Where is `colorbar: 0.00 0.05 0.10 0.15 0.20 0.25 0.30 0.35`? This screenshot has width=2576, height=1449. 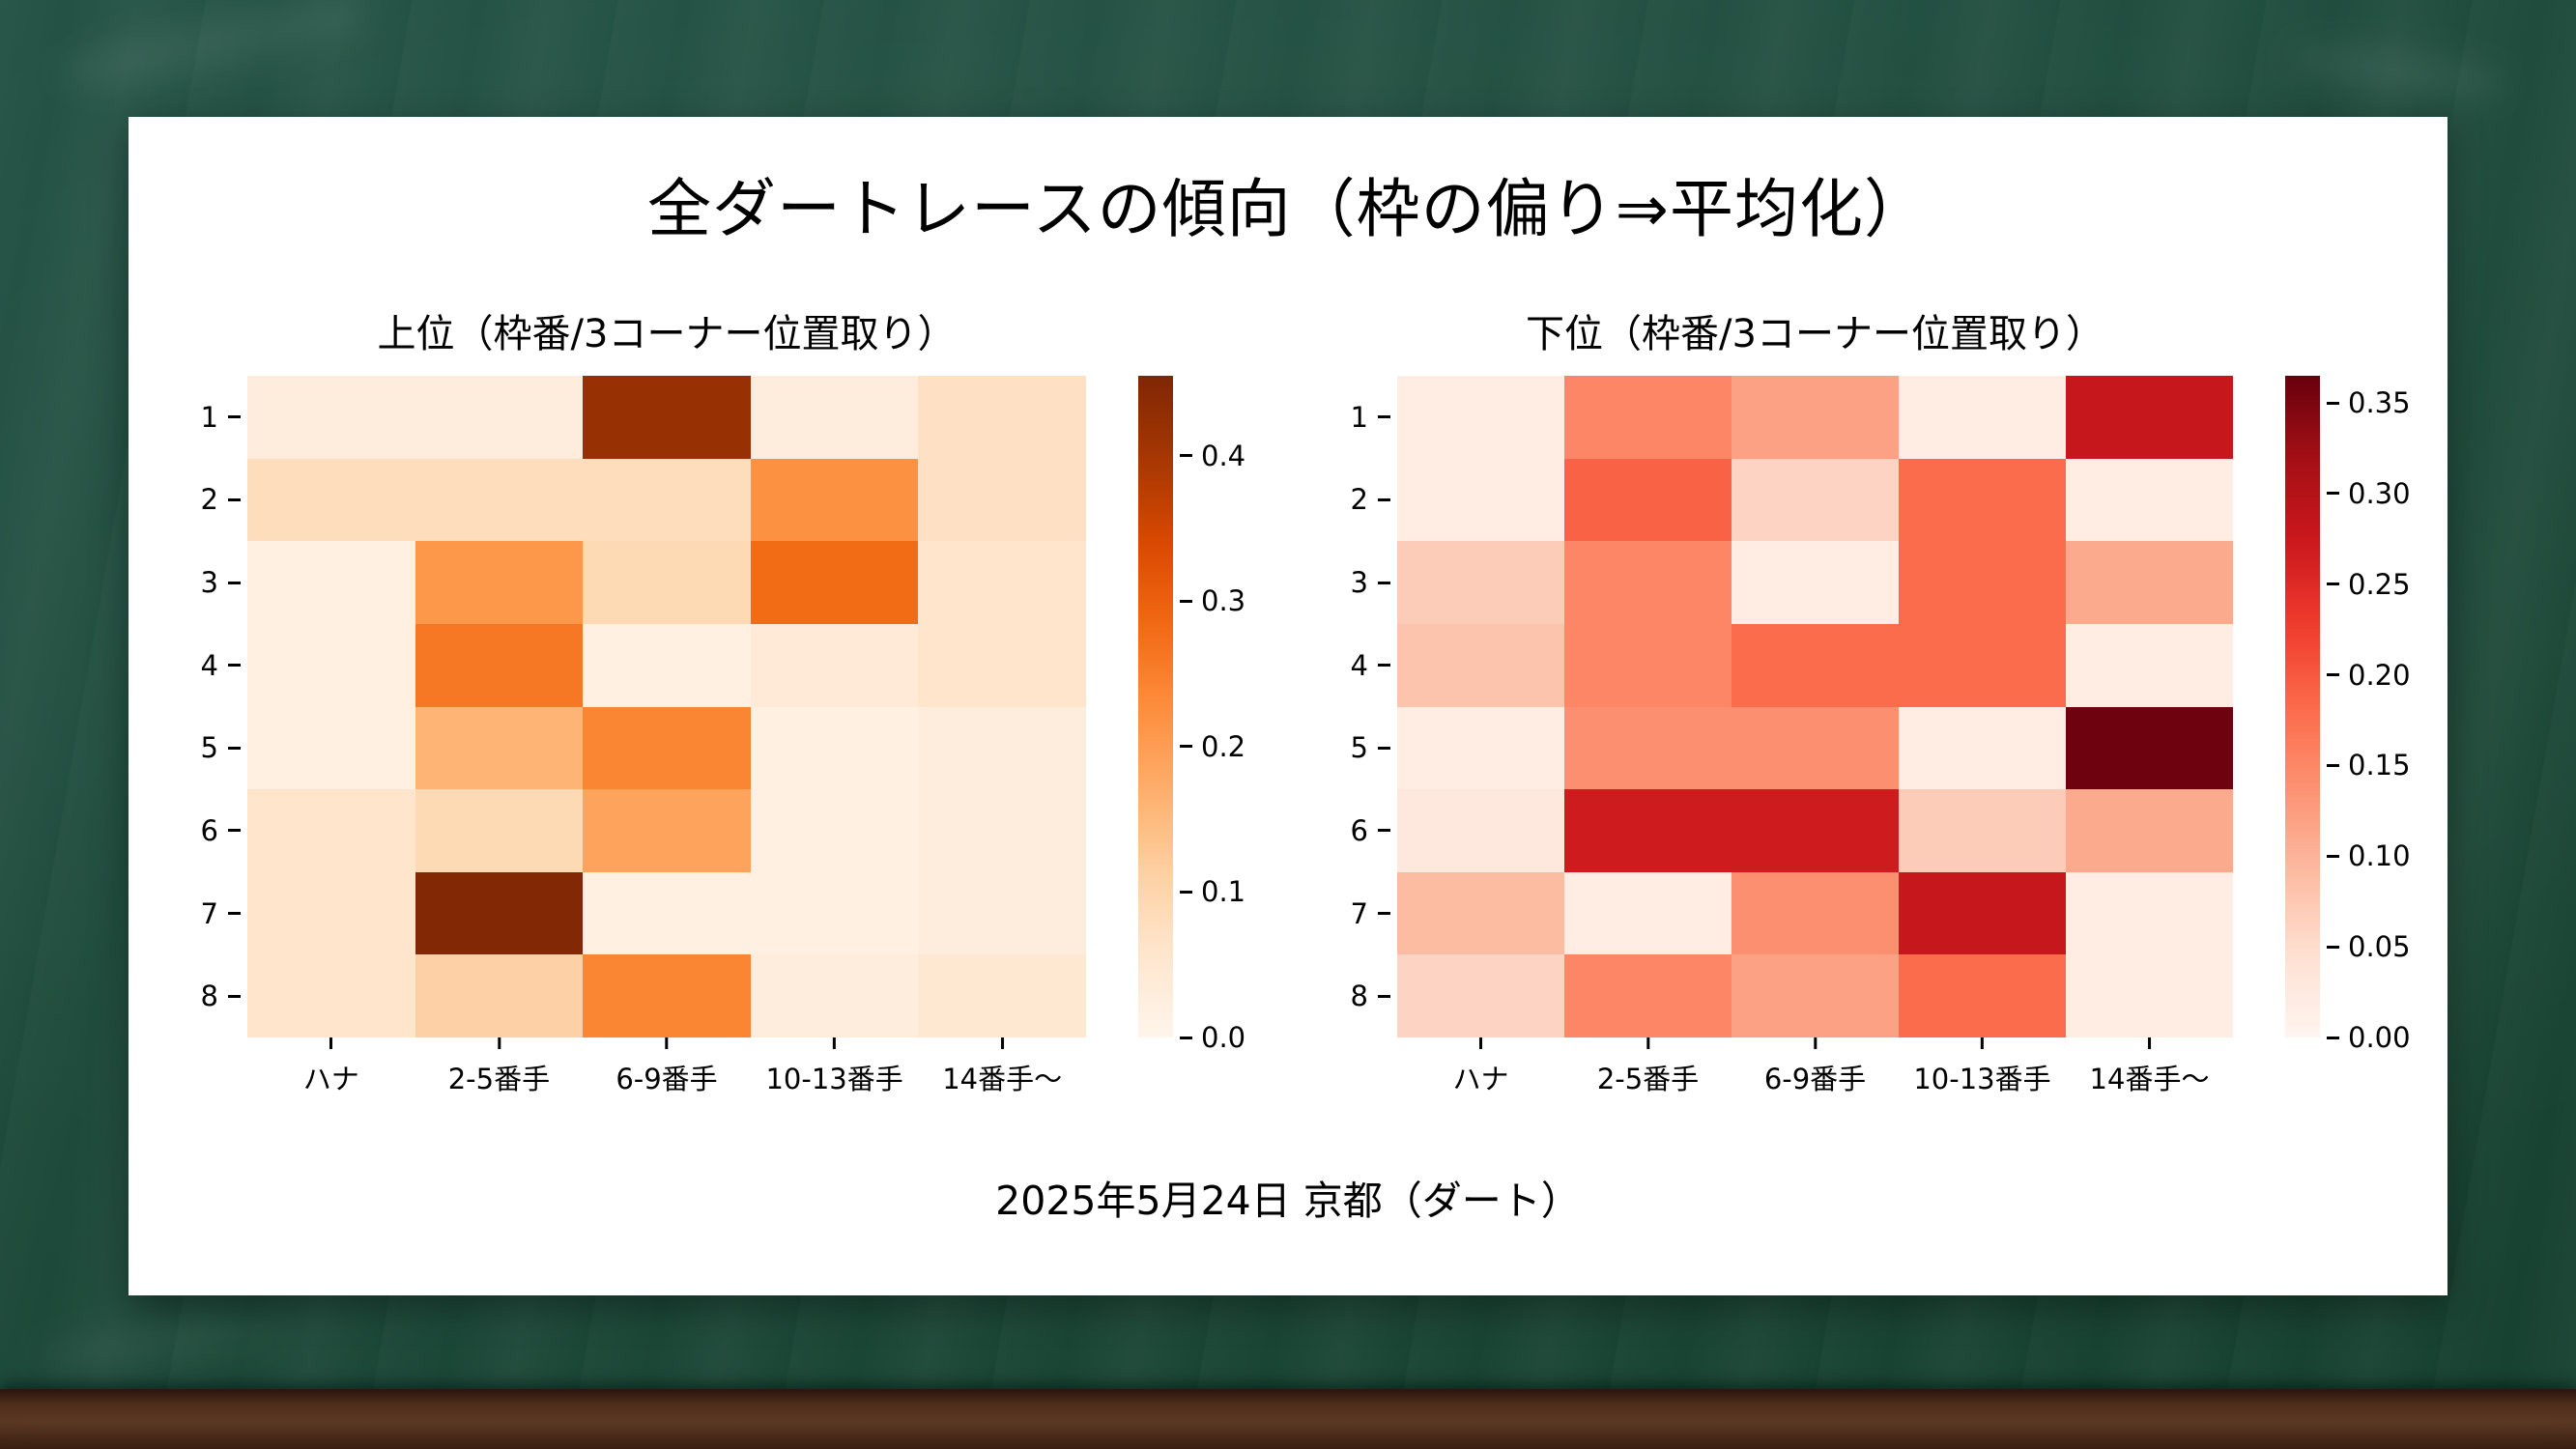 colorbar: 0.00 0.05 0.10 0.15 0.20 0.25 0.30 0.35 is located at coordinates (2348, 715).